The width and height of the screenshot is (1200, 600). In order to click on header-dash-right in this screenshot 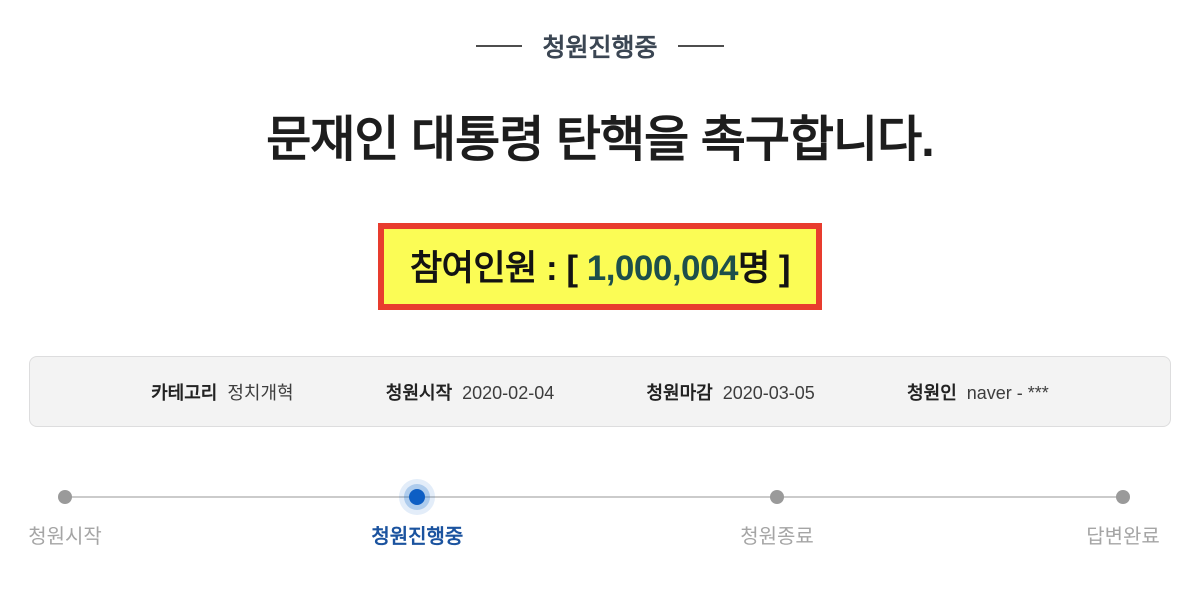, I will do `click(700, 46)`.